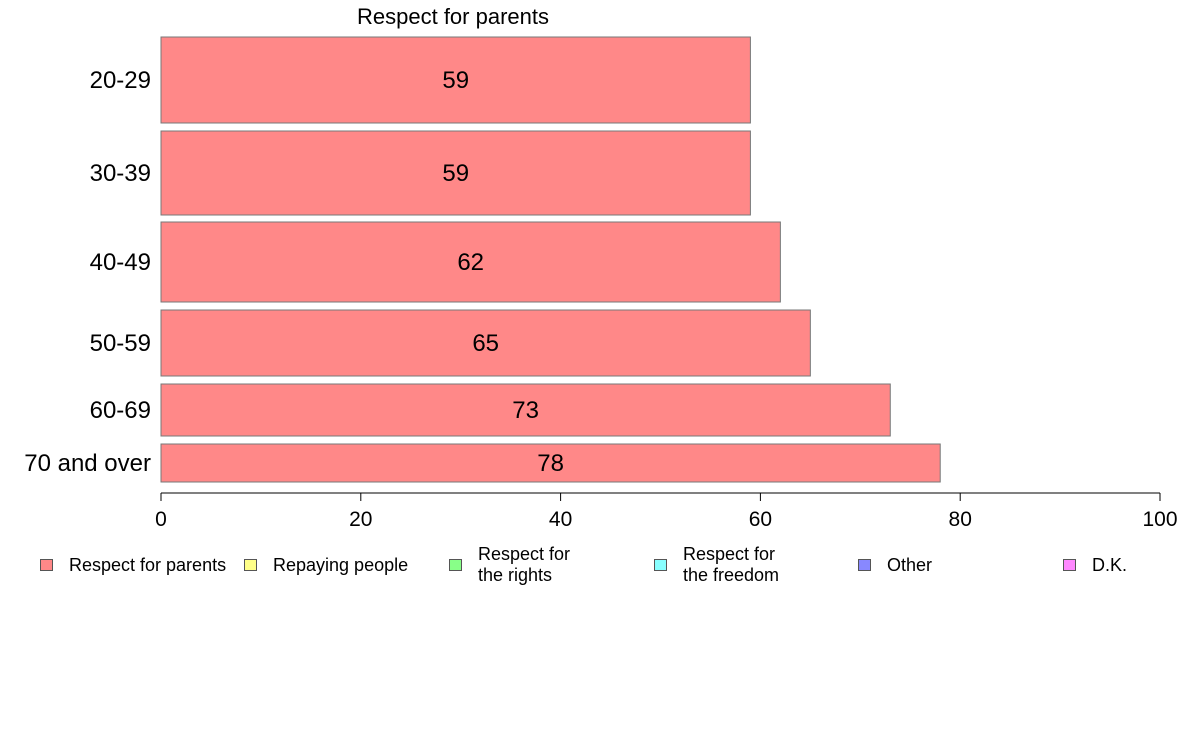 Image resolution: width=1188 pixels, height=736 pixels. What do you see at coordinates (120, 173) in the screenshot?
I see `y-tick-label: 30-39` at bounding box center [120, 173].